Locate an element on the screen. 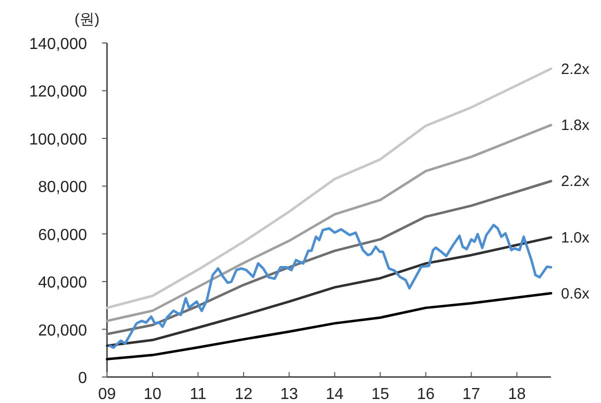  y-tick-label: 100,000 is located at coordinates (58, 139).